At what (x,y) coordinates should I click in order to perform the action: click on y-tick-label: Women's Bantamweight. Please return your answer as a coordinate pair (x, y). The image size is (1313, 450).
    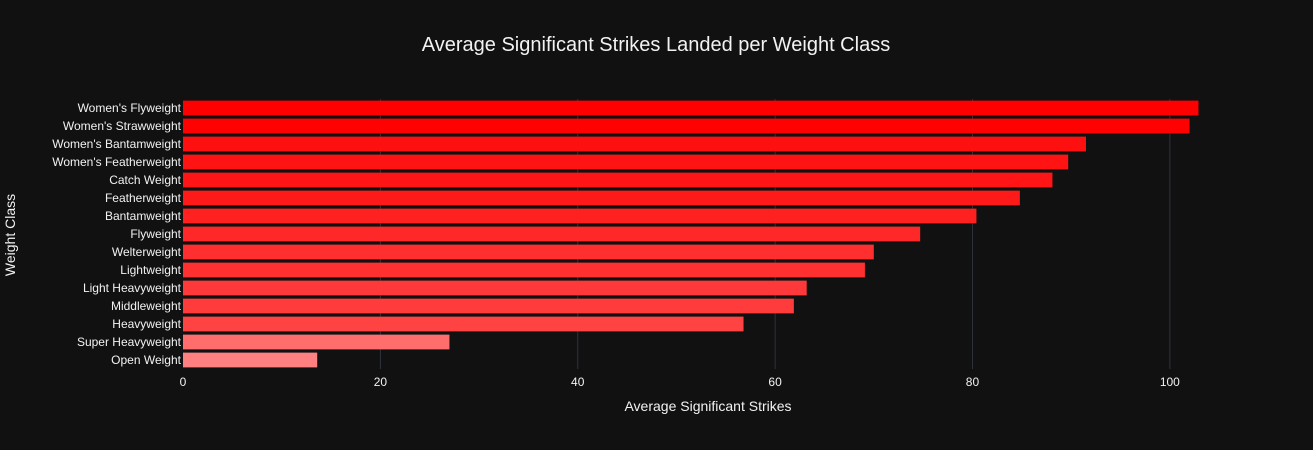
    Looking at the image, I should click on (116, 144).